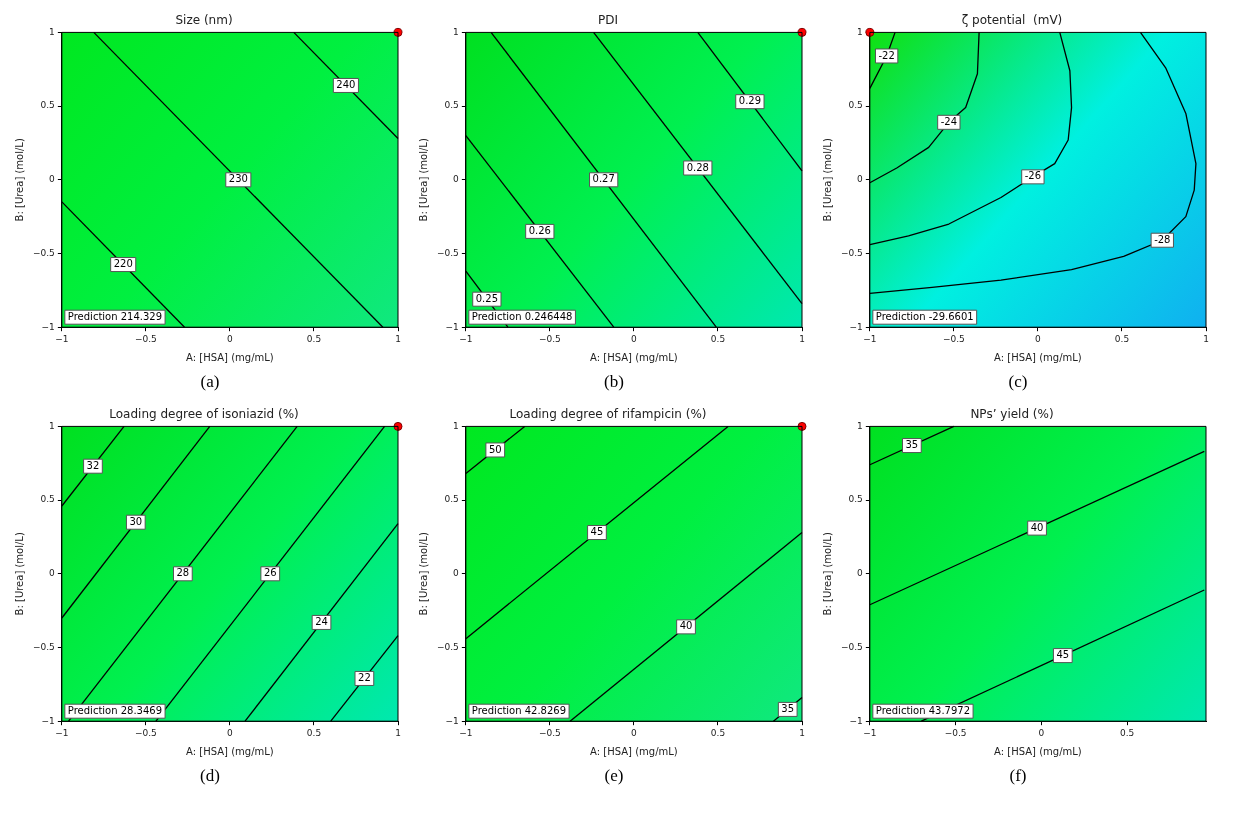 This screenshot has height=820, width=1234. What do you see at coordinates (136, 521) in the screenshot?
I see `series-label: 30` at bounding box center [136, 521].